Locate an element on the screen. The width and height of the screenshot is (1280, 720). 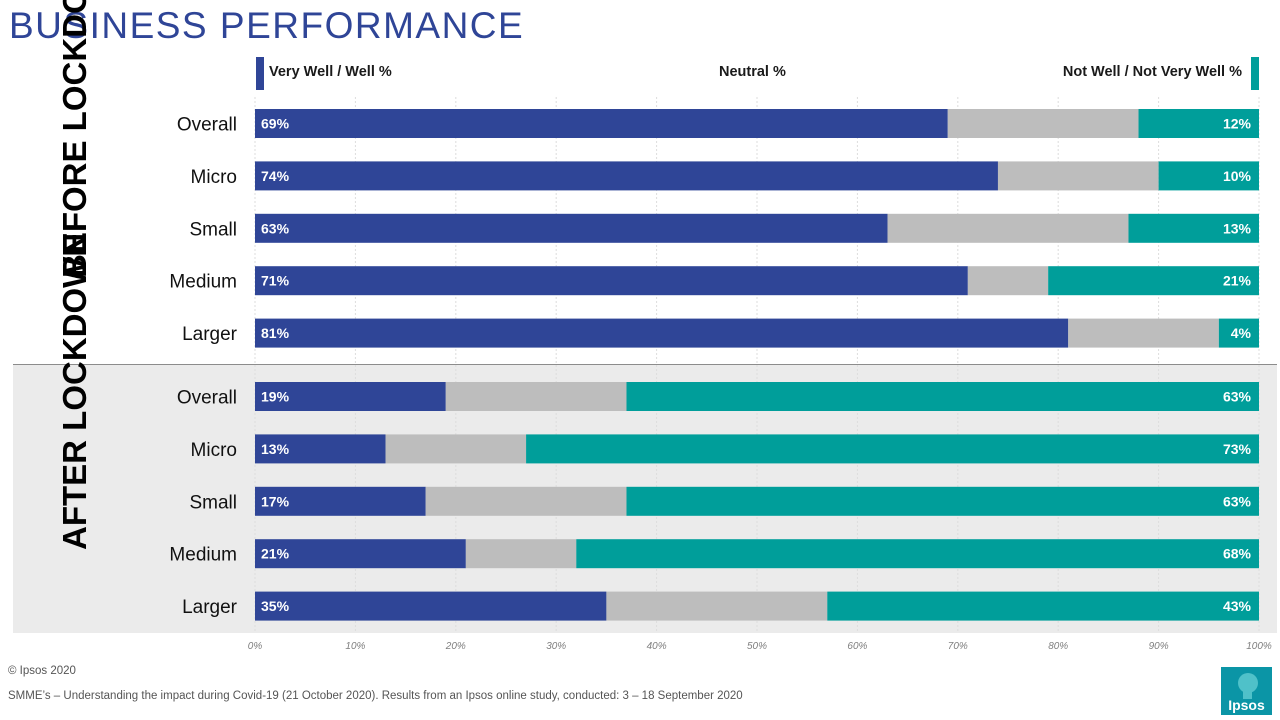
data-label-well: 19% is located at coordinates (275, 397).